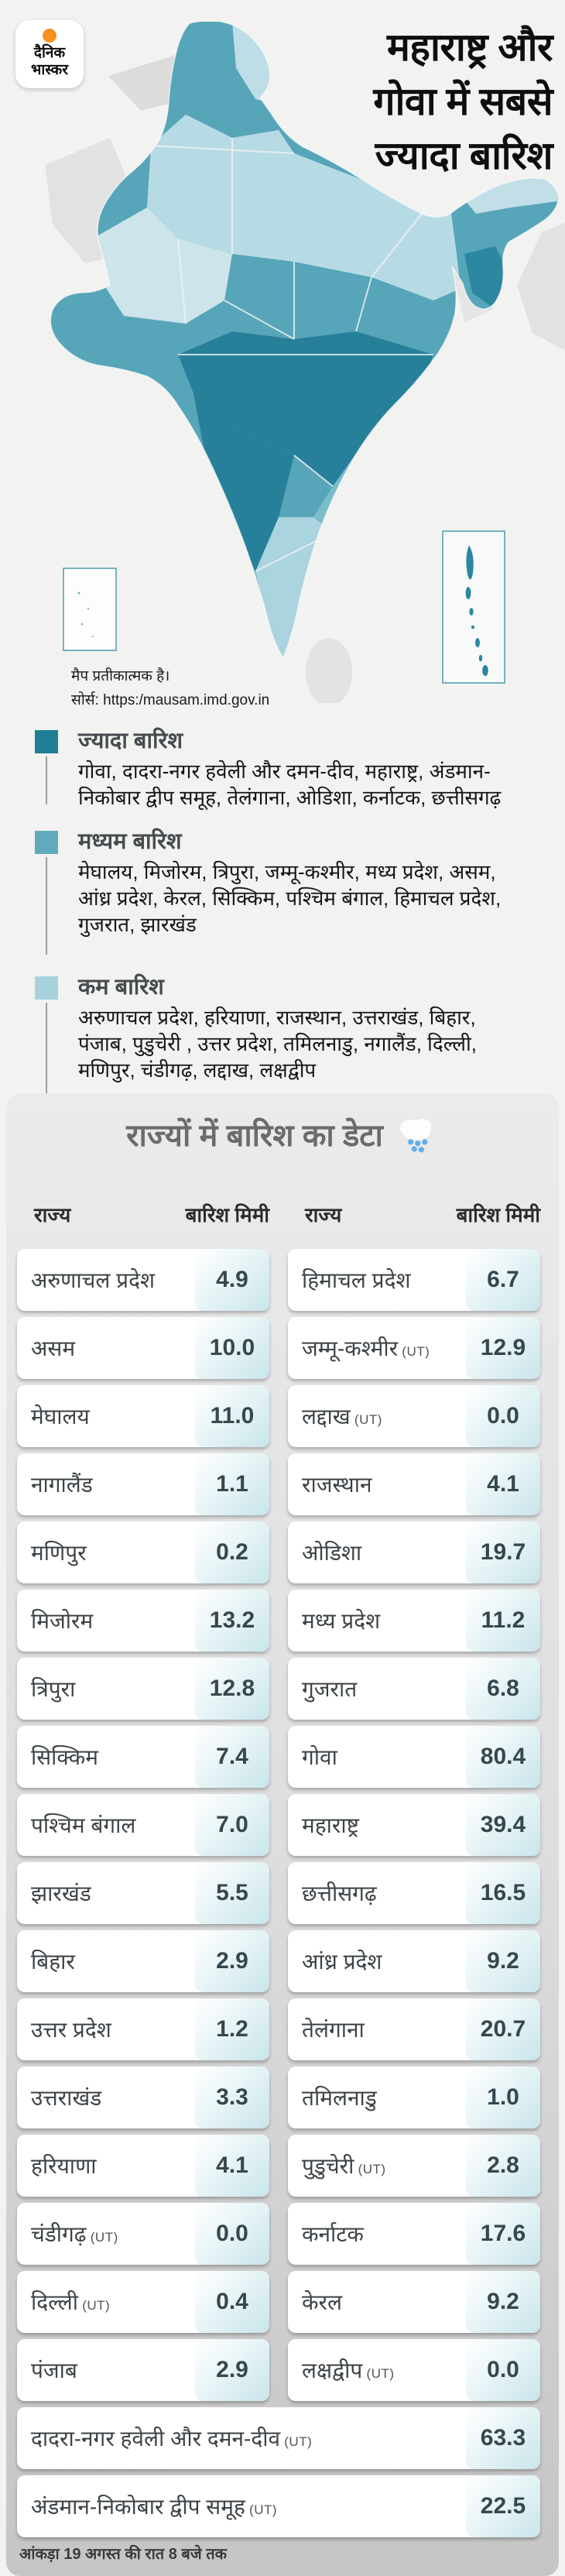 Image resolution: width=565 pixels, height=2576 pixels. What do you see at coordinates (337, 1485) in the screenshot?
I see `state-name: राजस्थान` at bounding box center [337, 1485].